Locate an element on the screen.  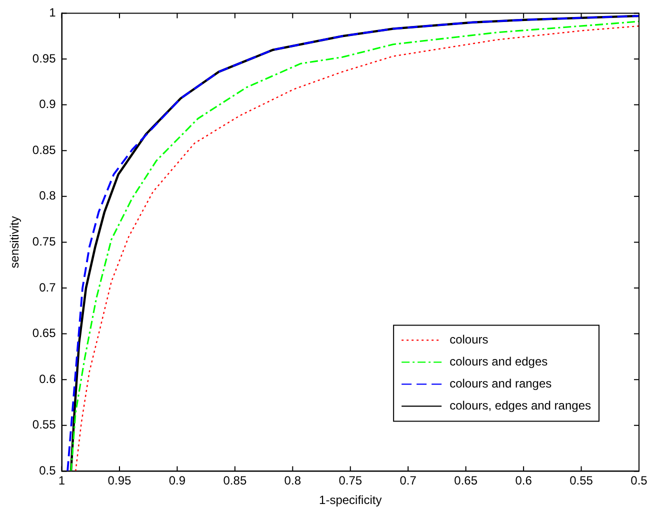
y-tick-label: 0.5 is located at coordinates (47, 471).